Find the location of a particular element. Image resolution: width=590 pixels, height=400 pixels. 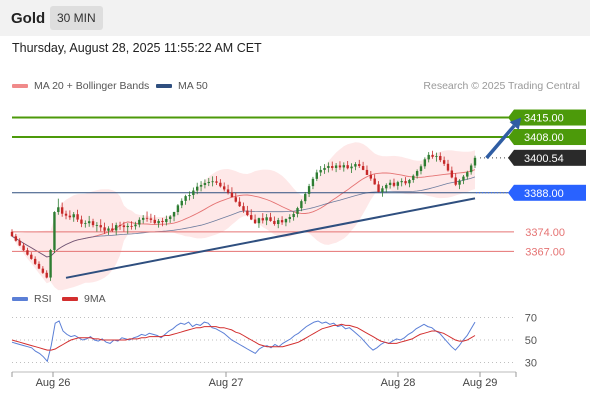

rsi-legend-label: RSI is located at coordinates (43, 299).